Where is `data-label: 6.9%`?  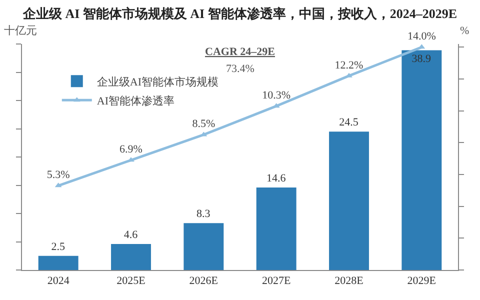 data-label: 6.9% is located at coordinates (131, 150).